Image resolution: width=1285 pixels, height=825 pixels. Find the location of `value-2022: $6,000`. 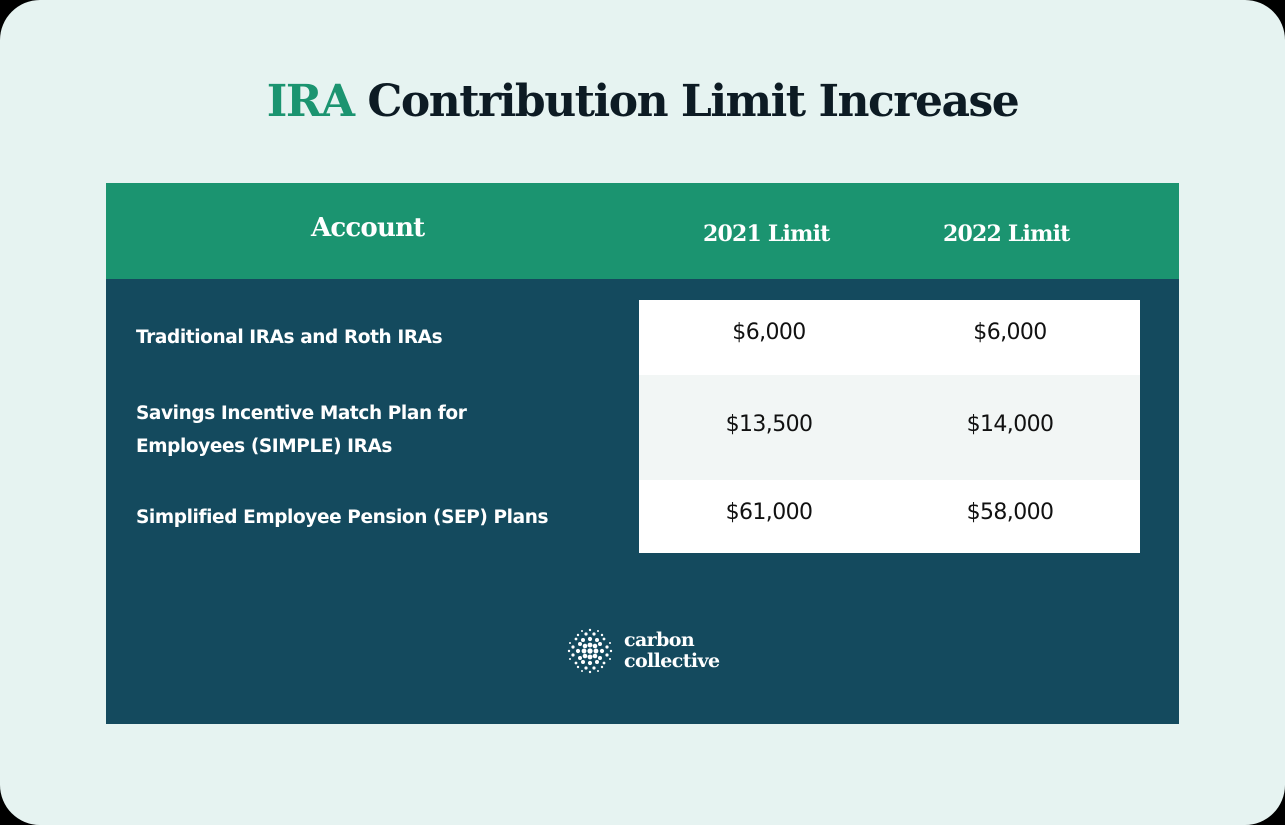

value-2022: $6,000 is located at coordinates (1010, 332).